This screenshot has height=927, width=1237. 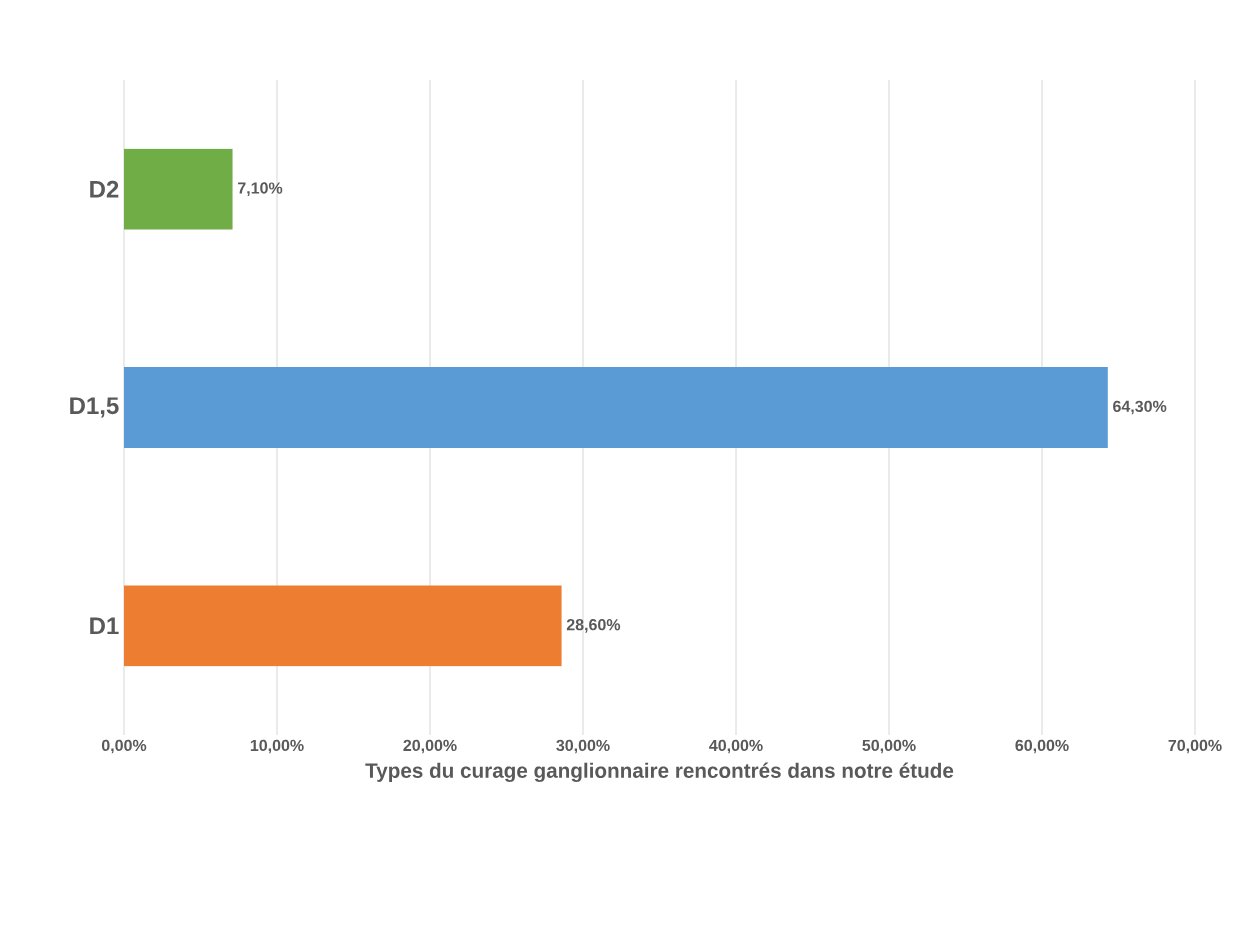 What do you see at coordinates (659, 772) in the screenshot?
I see `x-axis-title: Types du curage ganglionnaire rencontrés dans notre étude` at bounding box center [659, 772].